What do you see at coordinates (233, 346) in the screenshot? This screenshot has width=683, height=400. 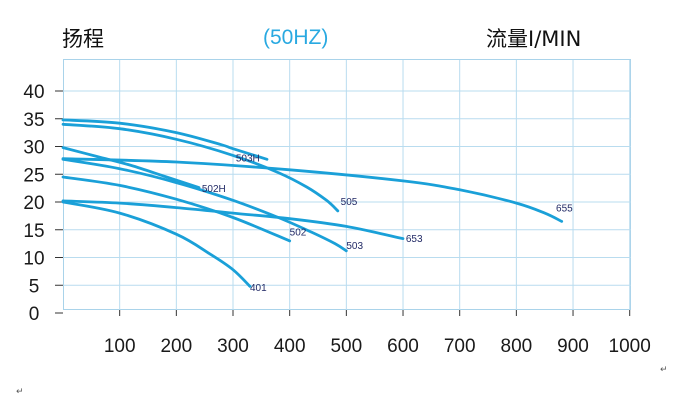 I see `x-tick-label: 300` at bounding box center [233, 346].